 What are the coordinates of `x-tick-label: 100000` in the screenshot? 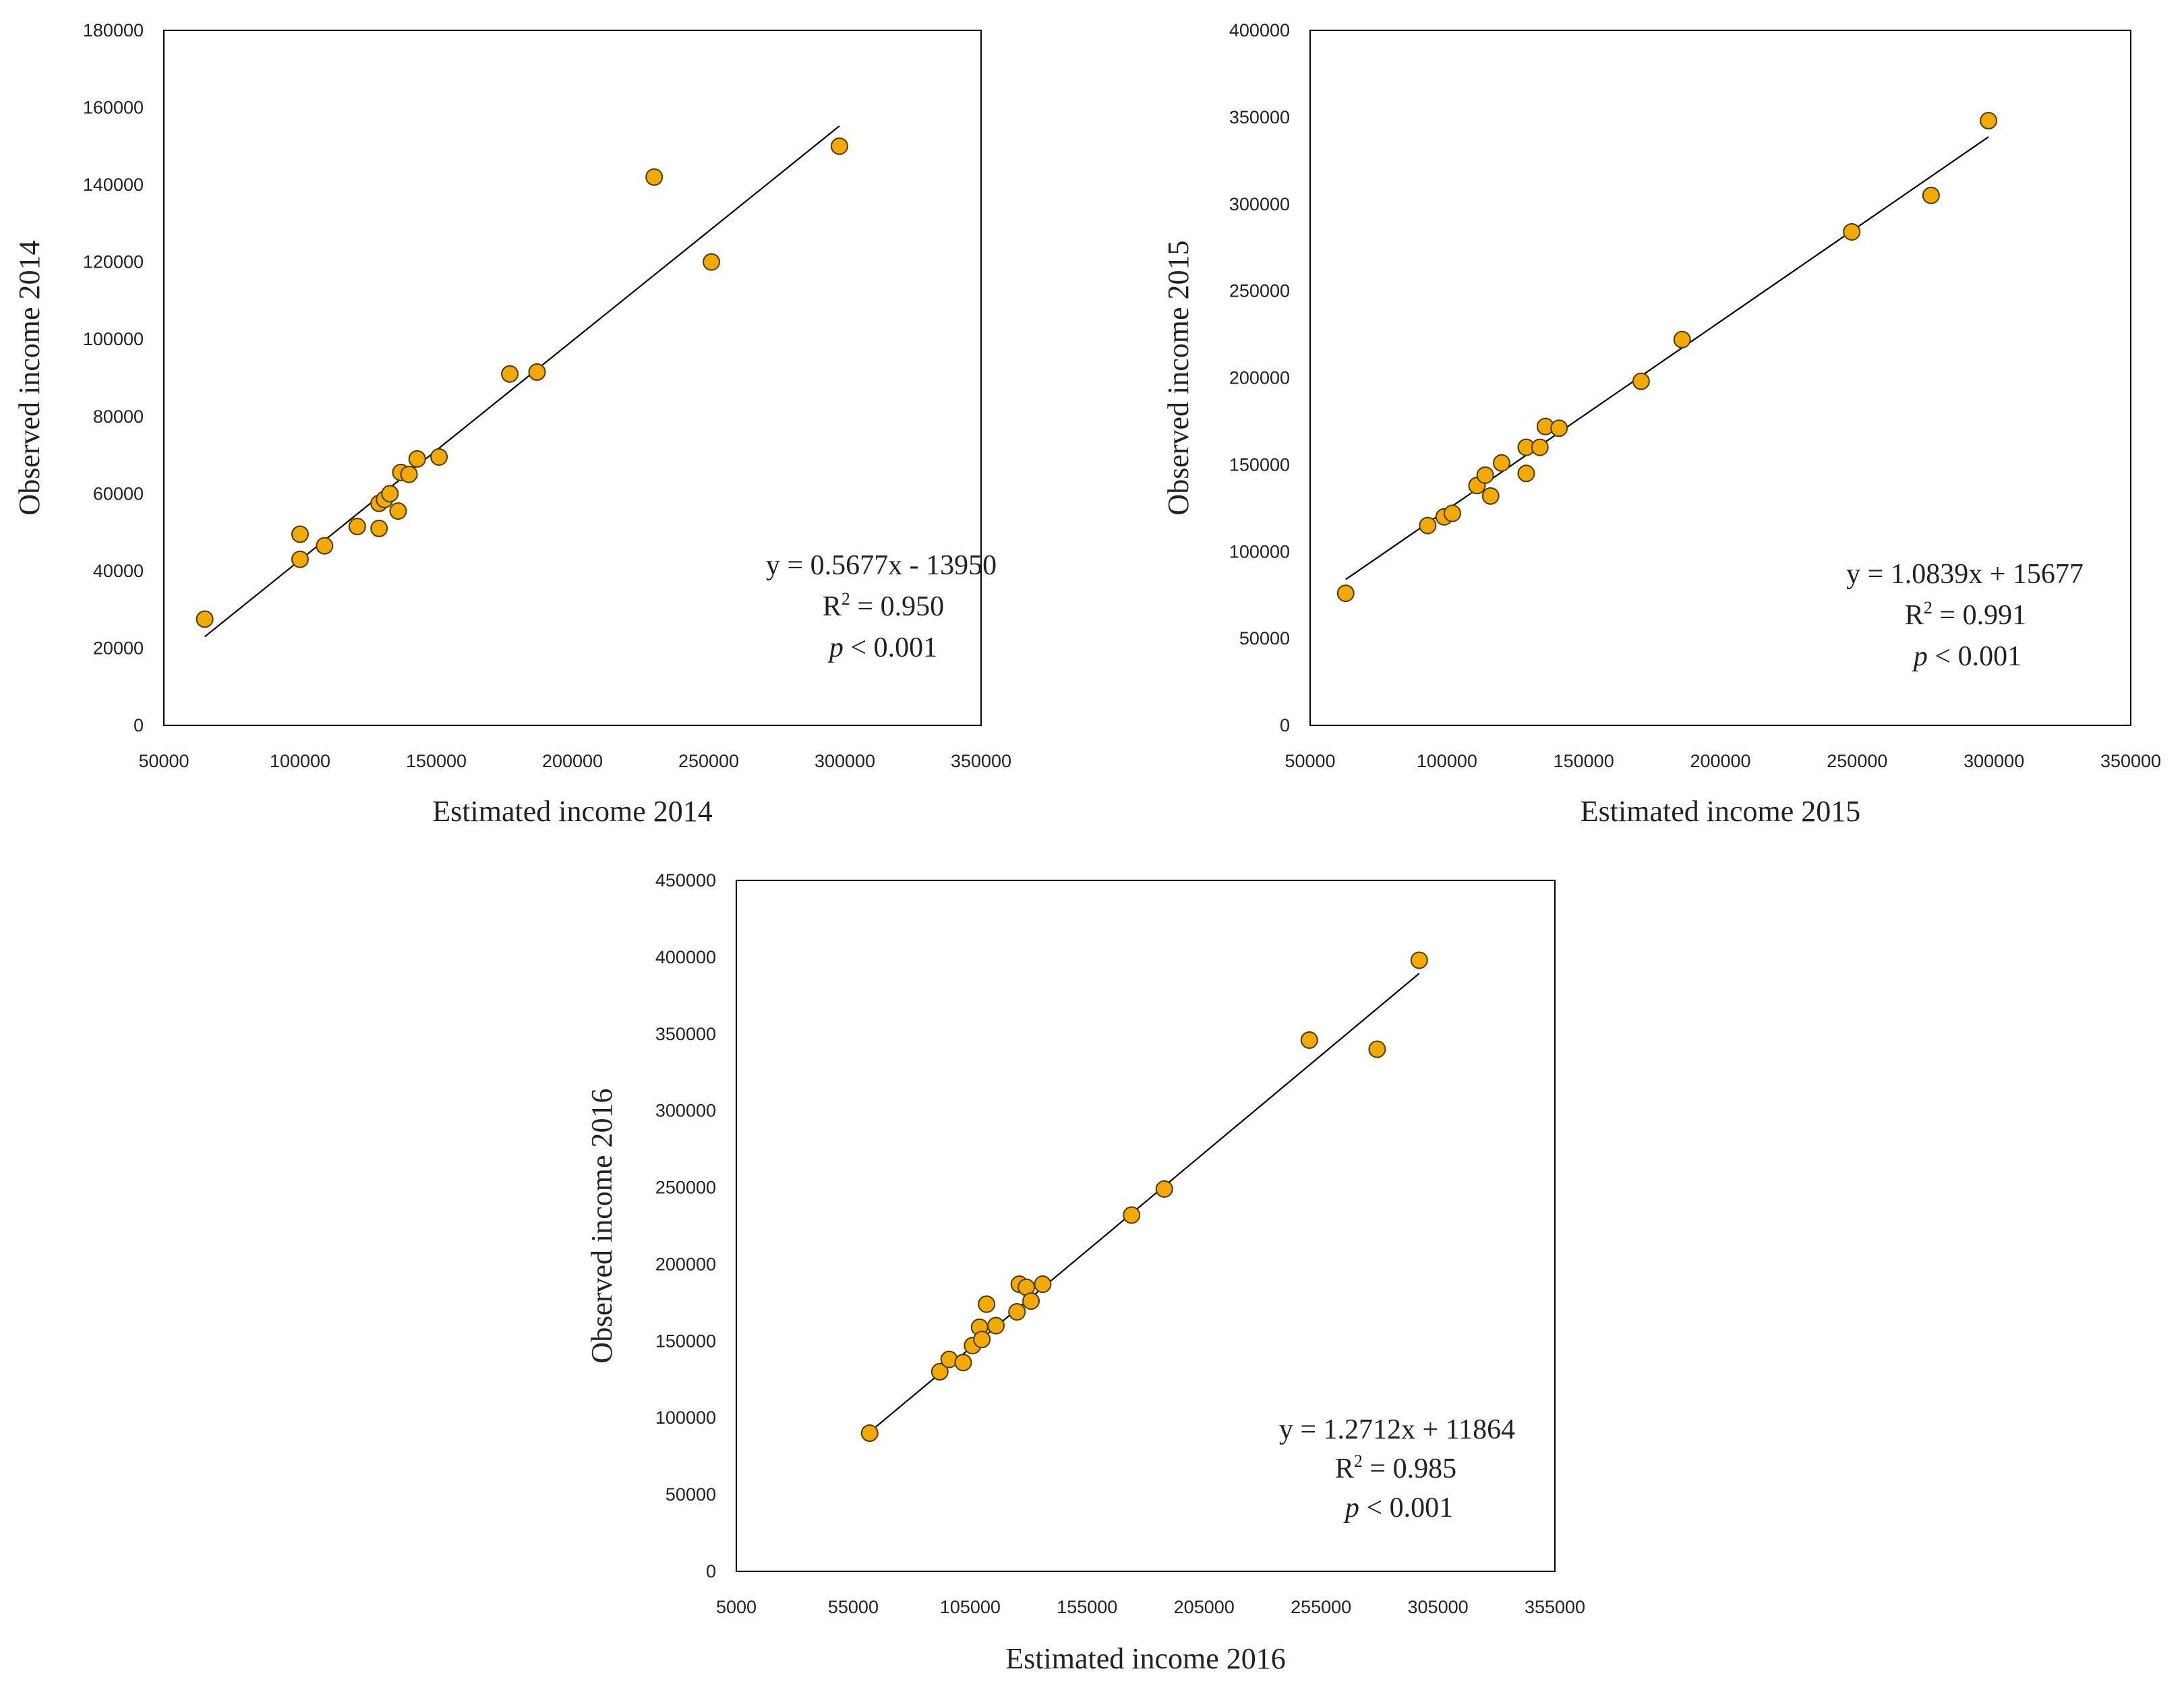 It's located at (300, 761).